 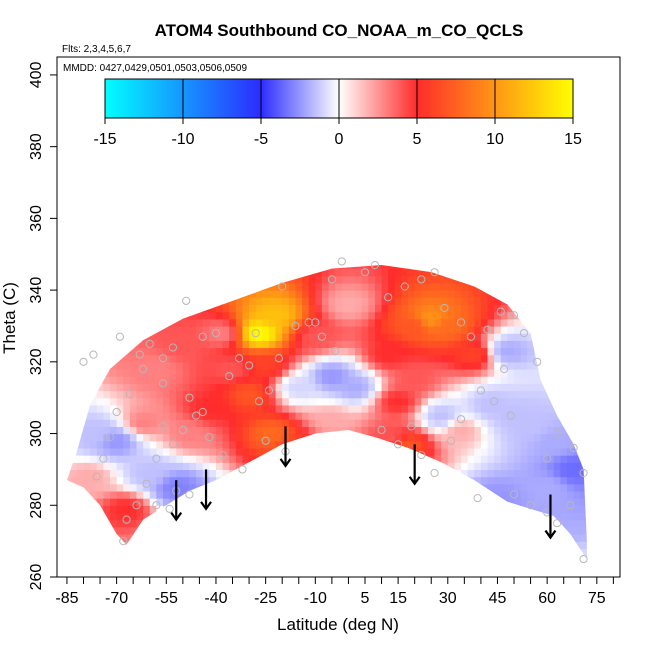 I want to click on sample-point, so click(x=295, y=326).